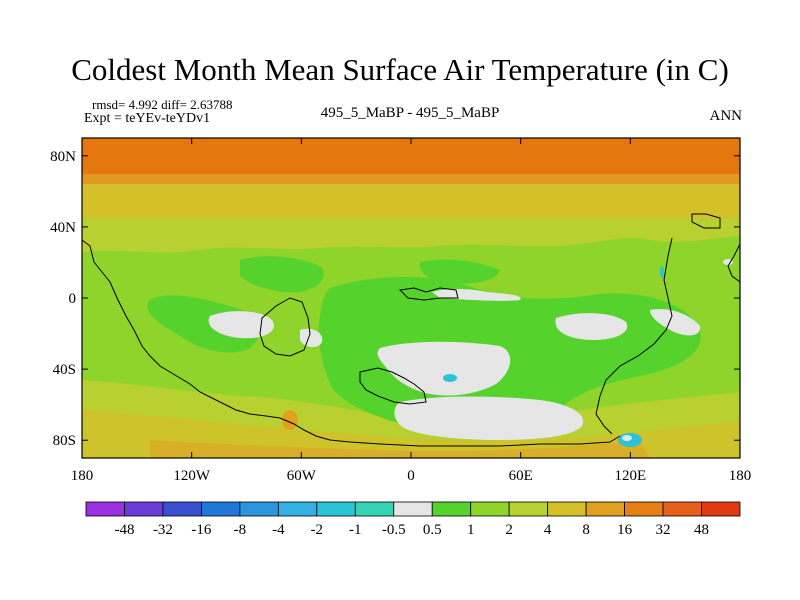  Describe the element at coordinates (163, 530) in the screenshot. I see `colorbar-label: -32` at that location.